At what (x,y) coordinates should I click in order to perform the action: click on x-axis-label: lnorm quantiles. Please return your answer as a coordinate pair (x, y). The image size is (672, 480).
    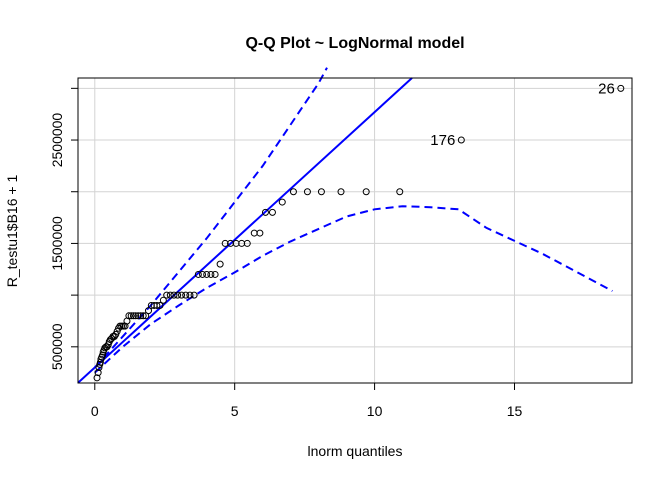
    Looking at the image, I should click on (355, 451).